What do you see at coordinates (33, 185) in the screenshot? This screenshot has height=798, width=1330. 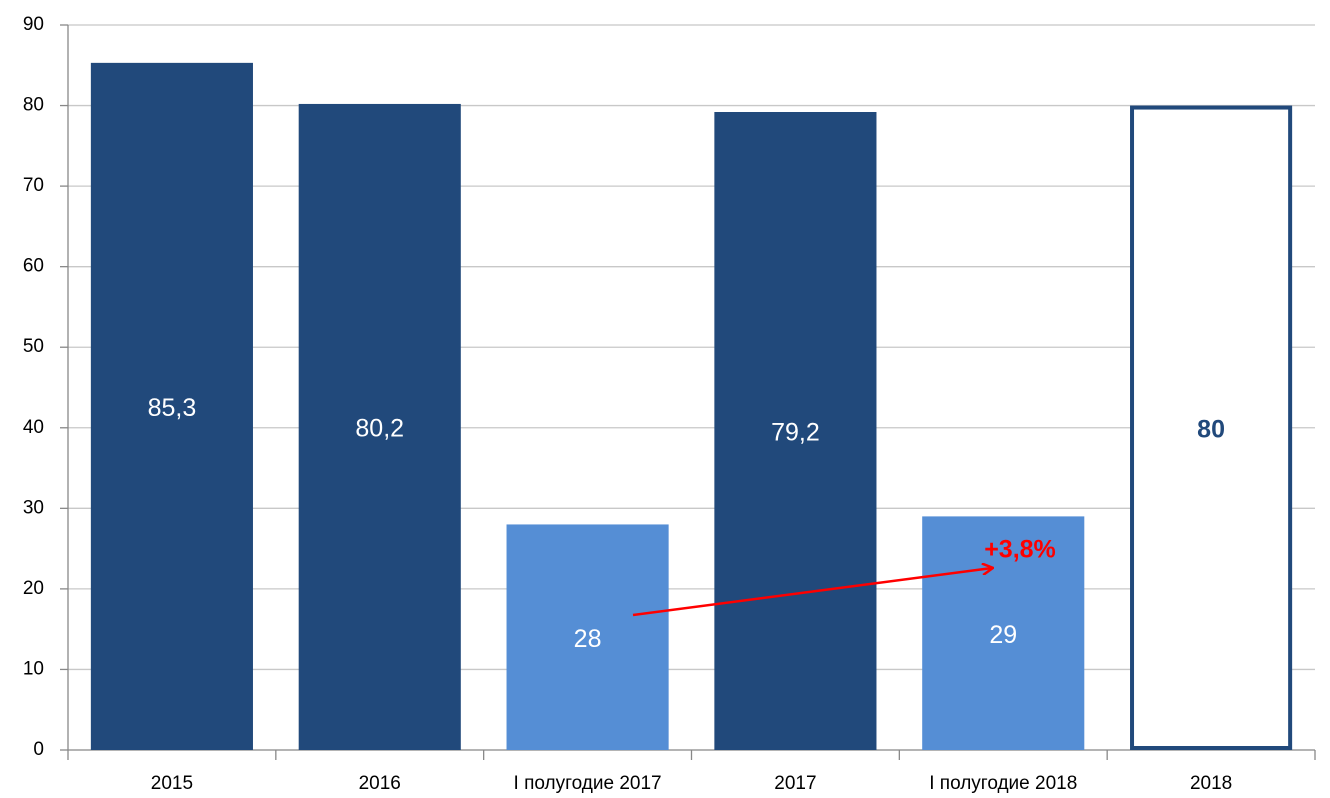 I see `y-tick-label: 70` at bounding box center [33, 185].